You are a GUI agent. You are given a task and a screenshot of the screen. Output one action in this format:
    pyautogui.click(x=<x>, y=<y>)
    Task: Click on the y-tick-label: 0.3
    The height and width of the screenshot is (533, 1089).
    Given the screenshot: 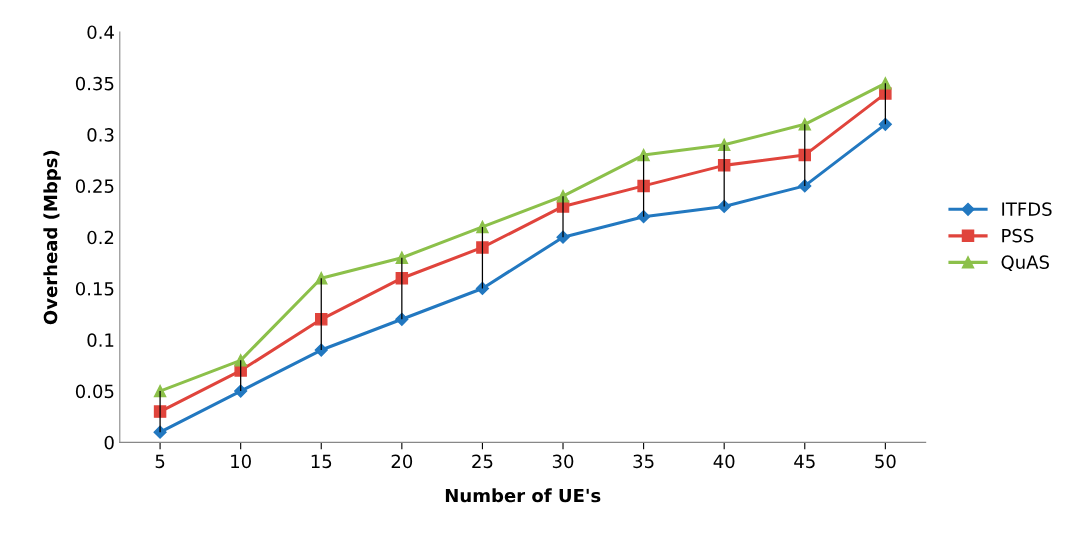 What is the action you would take?
    pyautogui.click(x=100, y=135)
    